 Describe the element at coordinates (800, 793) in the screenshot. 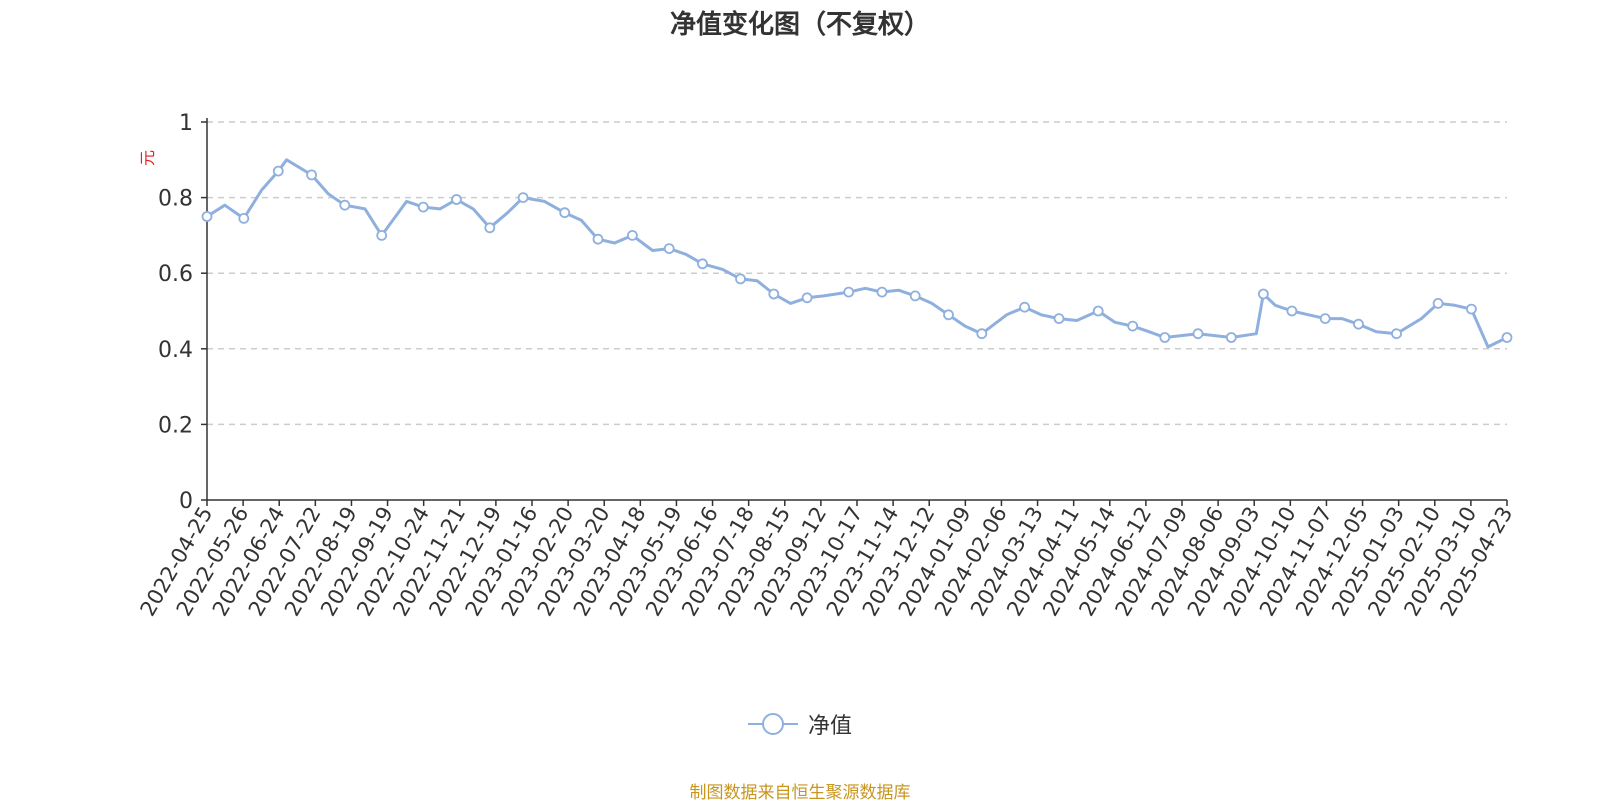

I see `data-source-note: 制图数据来自恒生聚源数据库` at that location.